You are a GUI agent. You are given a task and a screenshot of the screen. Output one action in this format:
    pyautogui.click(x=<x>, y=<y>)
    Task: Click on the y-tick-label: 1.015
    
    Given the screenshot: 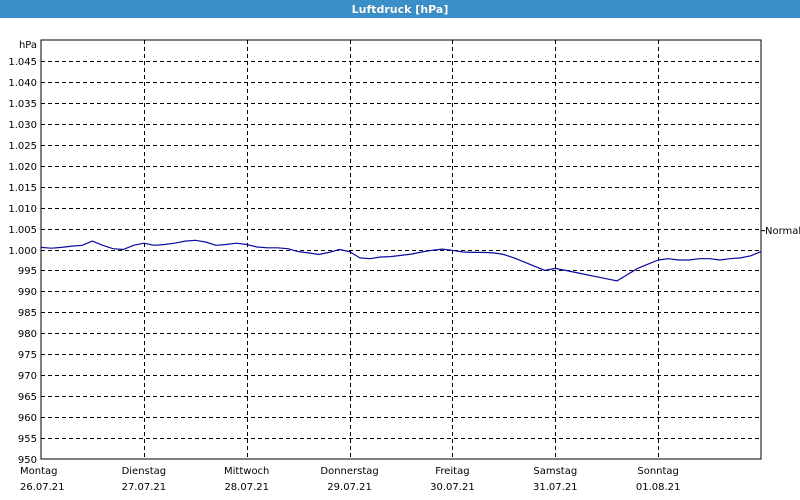 What is the action you would take?
    pyautogui.click(x=22, y=188)
    